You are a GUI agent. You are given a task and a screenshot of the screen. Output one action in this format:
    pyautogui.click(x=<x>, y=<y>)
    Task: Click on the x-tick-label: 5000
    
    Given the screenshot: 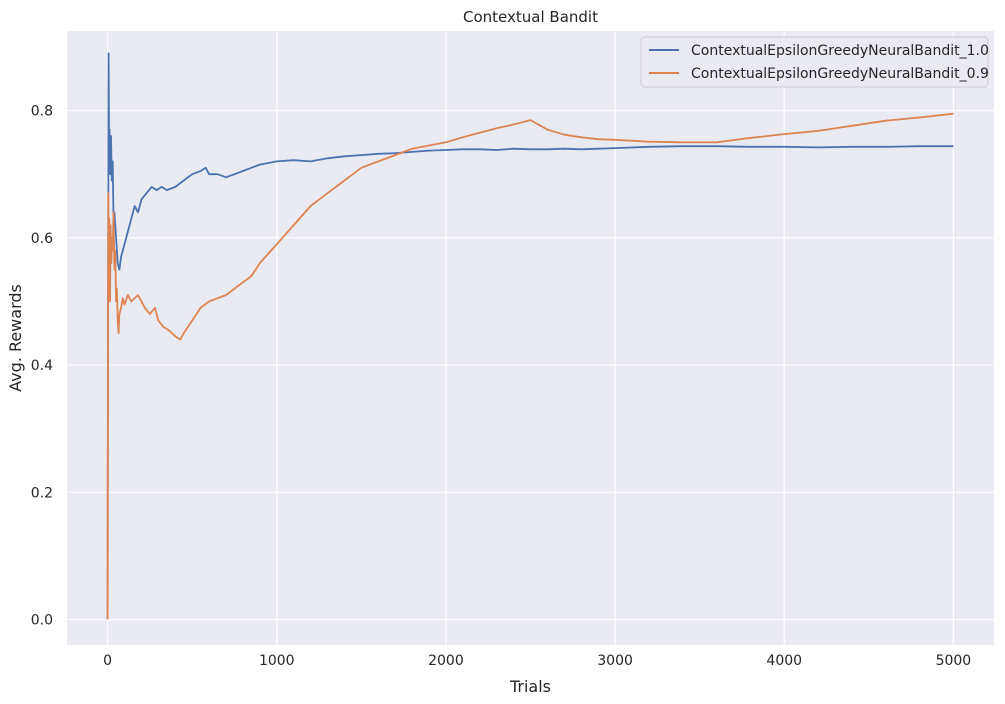 What is the action you would take?
    pyautogui.click(x=954, y=661)
    